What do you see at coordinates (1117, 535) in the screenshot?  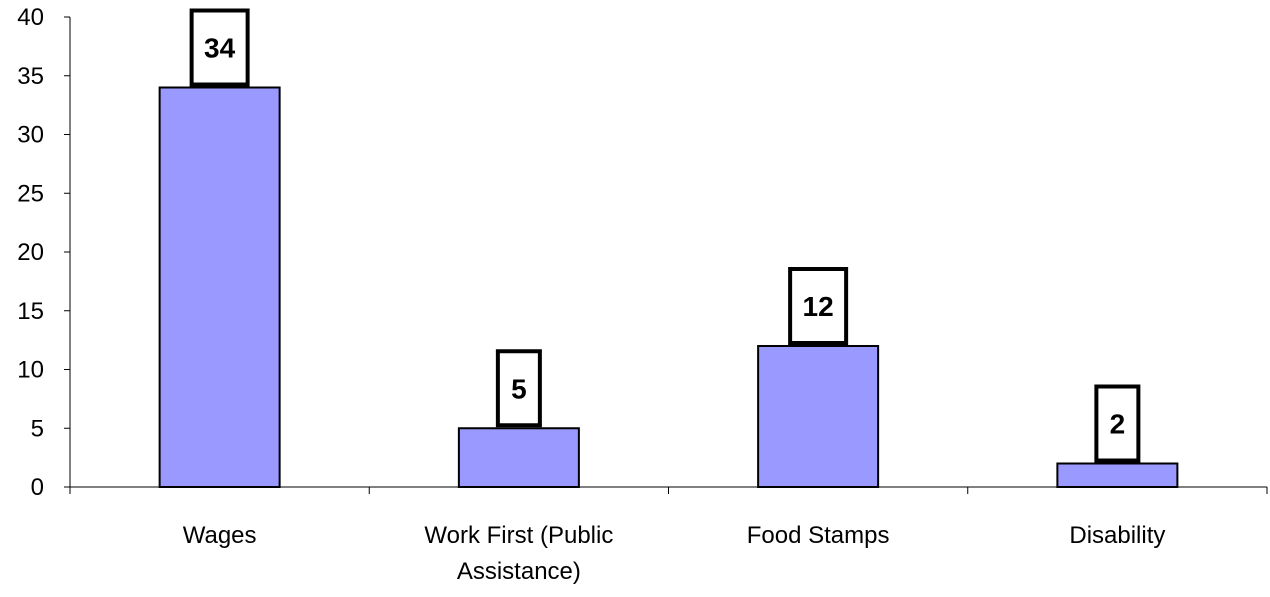 I see `x-tick-label: Disability` at bounding box center [1117, 535].